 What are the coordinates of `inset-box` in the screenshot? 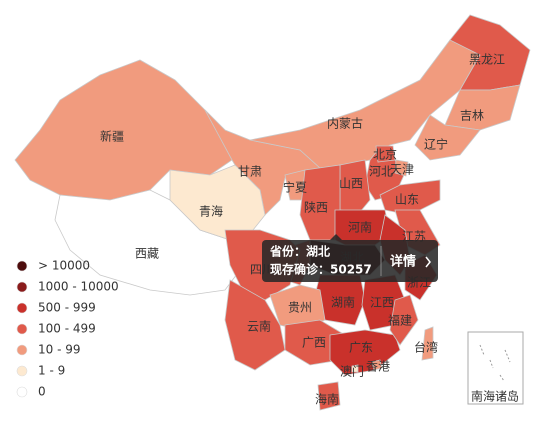 It's located at (495, 368).